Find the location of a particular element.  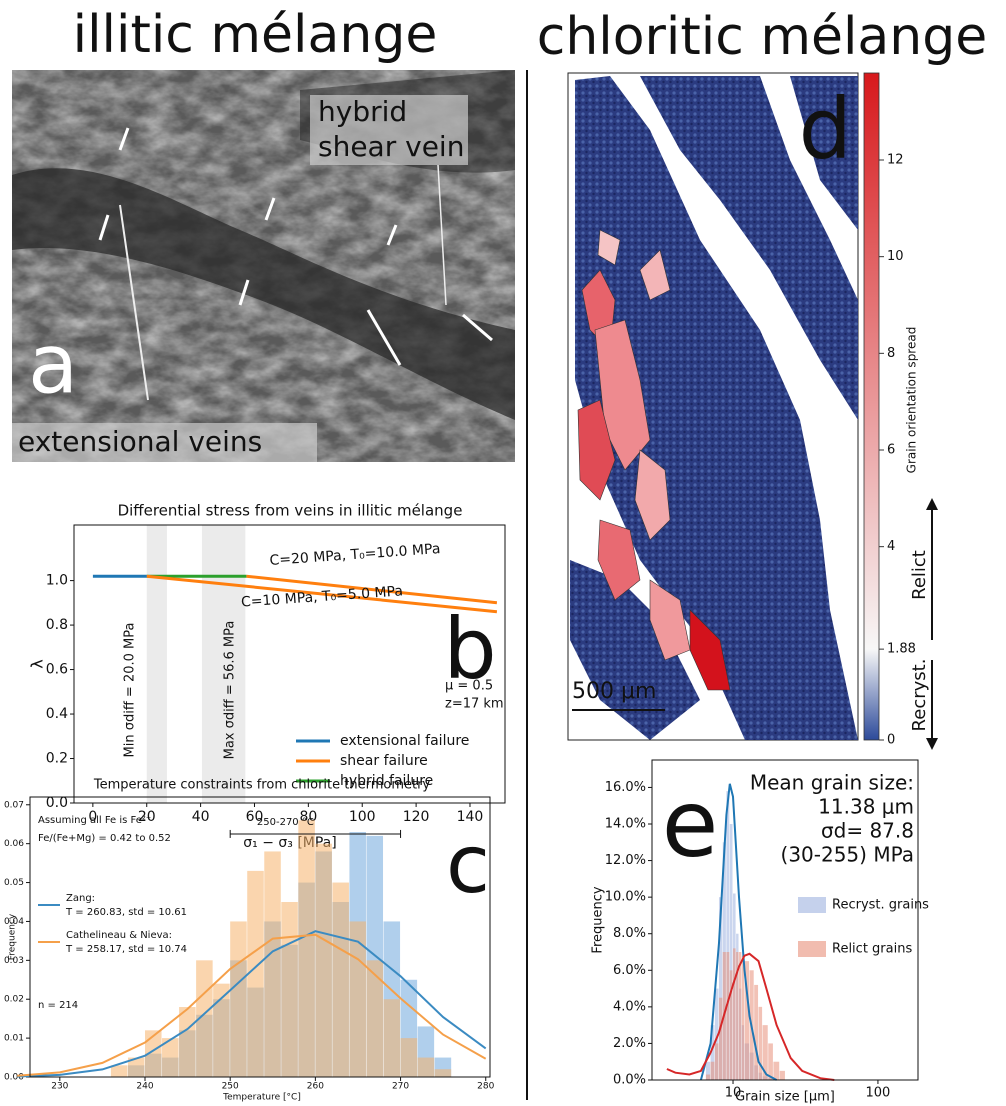

y-tick-label: 0.8 is located at coordinates (57, 625).